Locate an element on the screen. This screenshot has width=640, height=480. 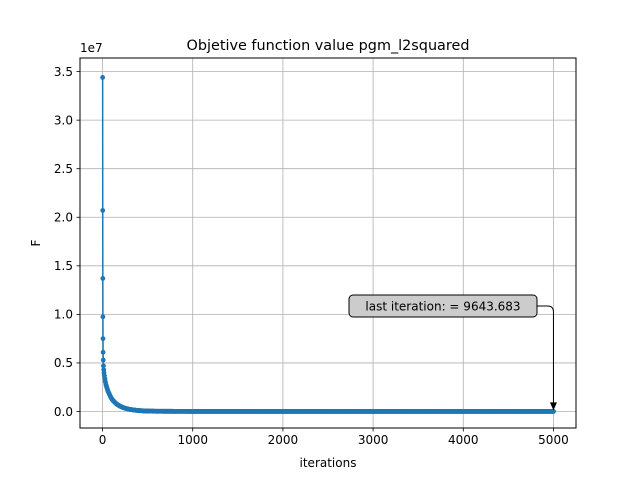
x-tick-label: 5000 is located at coordinates (553, 440).